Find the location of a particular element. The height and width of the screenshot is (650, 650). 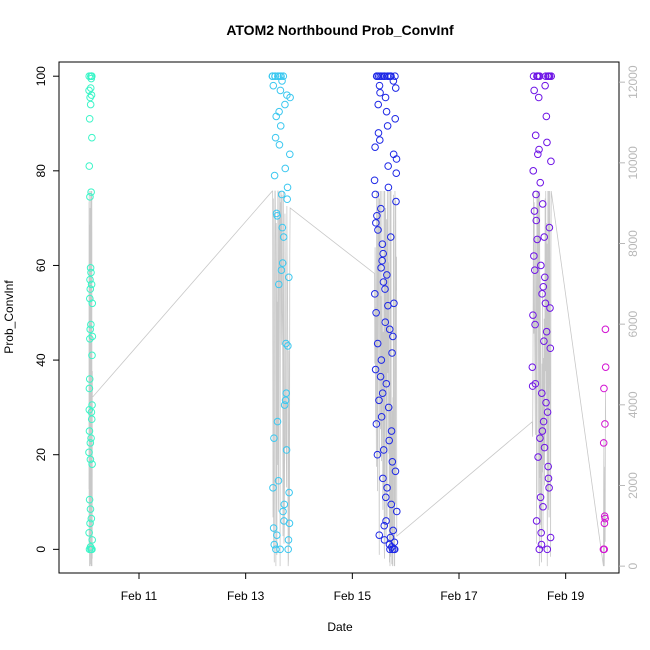

y-tick-label: 40 is located at coordinates (41, 360).